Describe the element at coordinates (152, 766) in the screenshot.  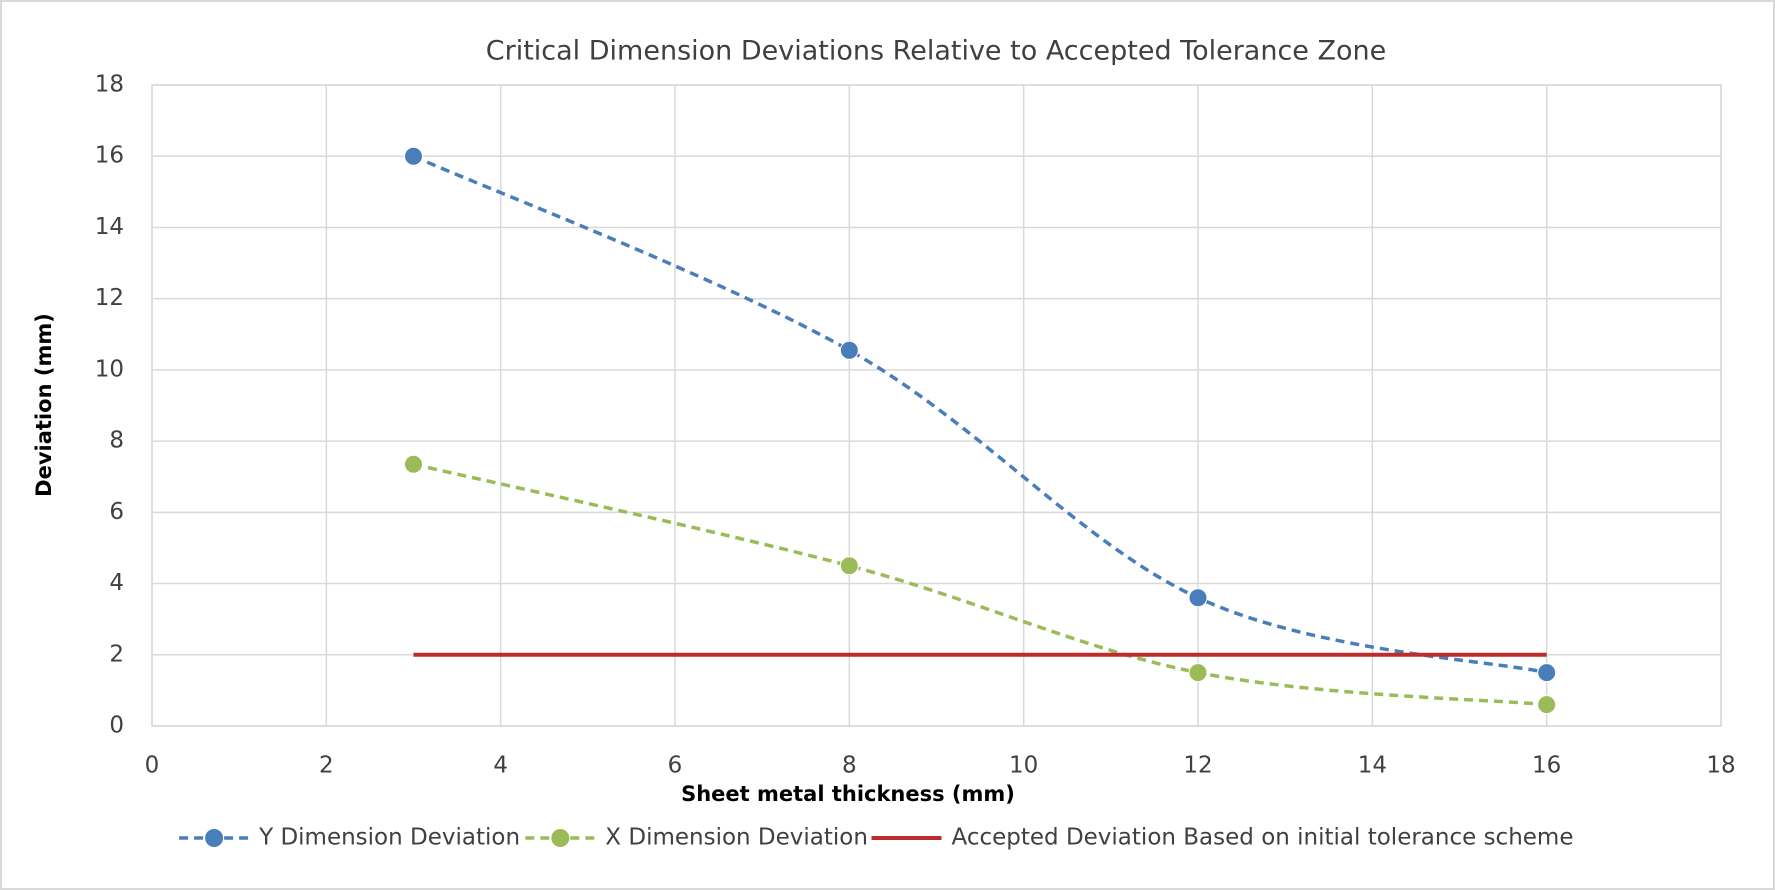
I see `x-tick-label: 0` at that location.